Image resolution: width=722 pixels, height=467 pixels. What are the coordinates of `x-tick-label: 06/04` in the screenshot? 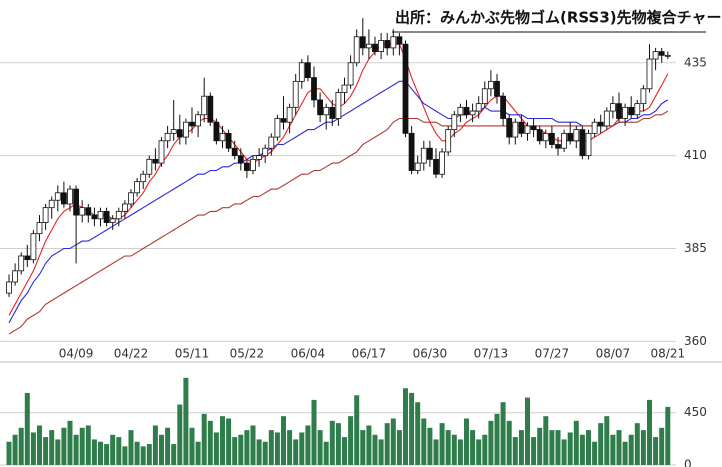 It's located at (308, 354).